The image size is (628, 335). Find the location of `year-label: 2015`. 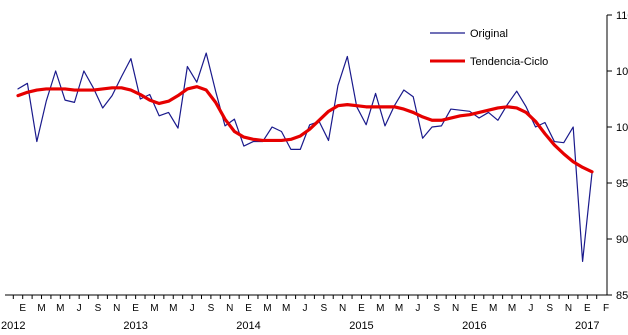

year-label: 2015 is located at coordinates (361, 326).